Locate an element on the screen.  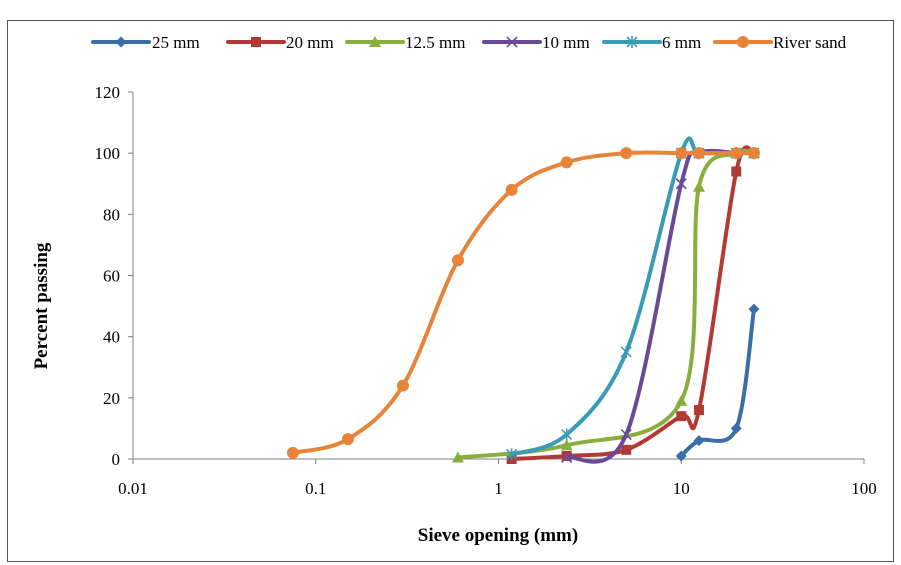
y-axis-title: Percent passing is located at coordinates (41, 305).